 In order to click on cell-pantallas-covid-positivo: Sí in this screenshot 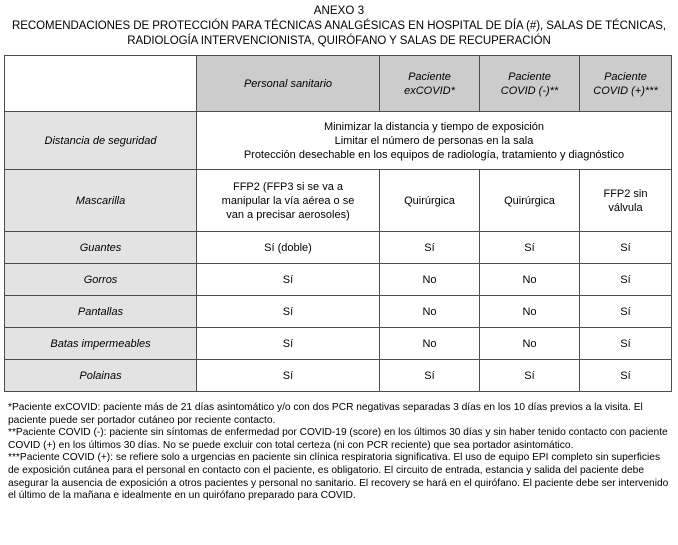, I will do `click(625, 311)`.